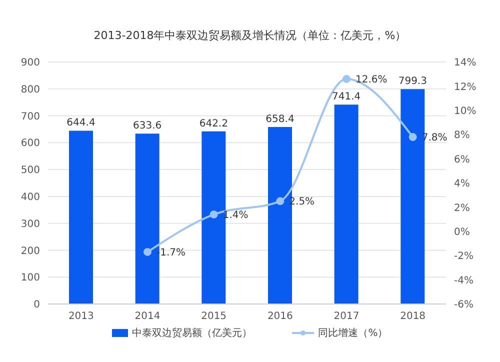  I want to click on y-tick-label: 200, so click(30, 251).